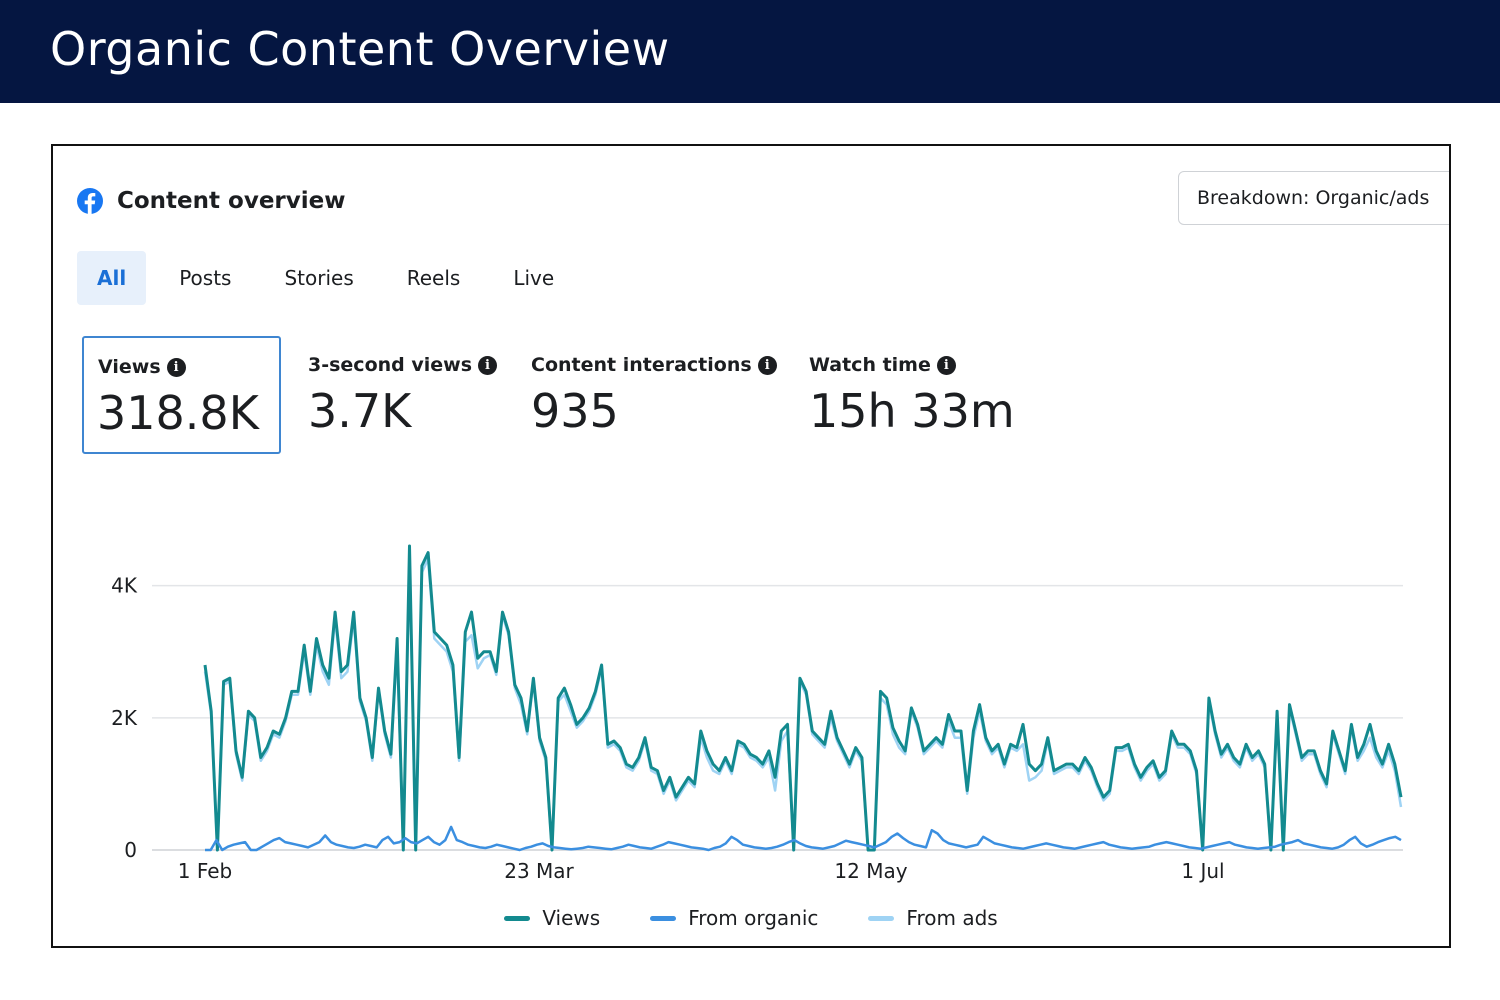  I want to click on card-header: Content overview, so click(211, 201).